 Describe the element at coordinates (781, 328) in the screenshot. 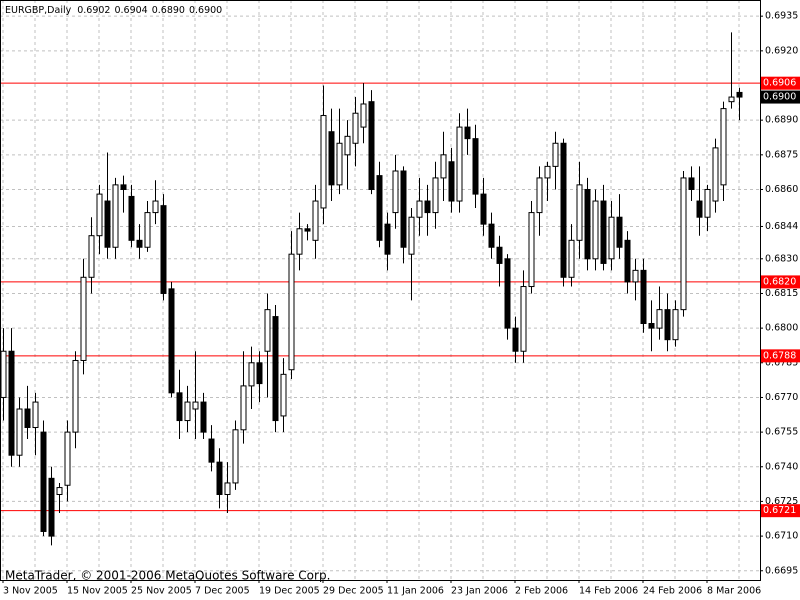

I see `y-tick-label: 0.6800` at that location.